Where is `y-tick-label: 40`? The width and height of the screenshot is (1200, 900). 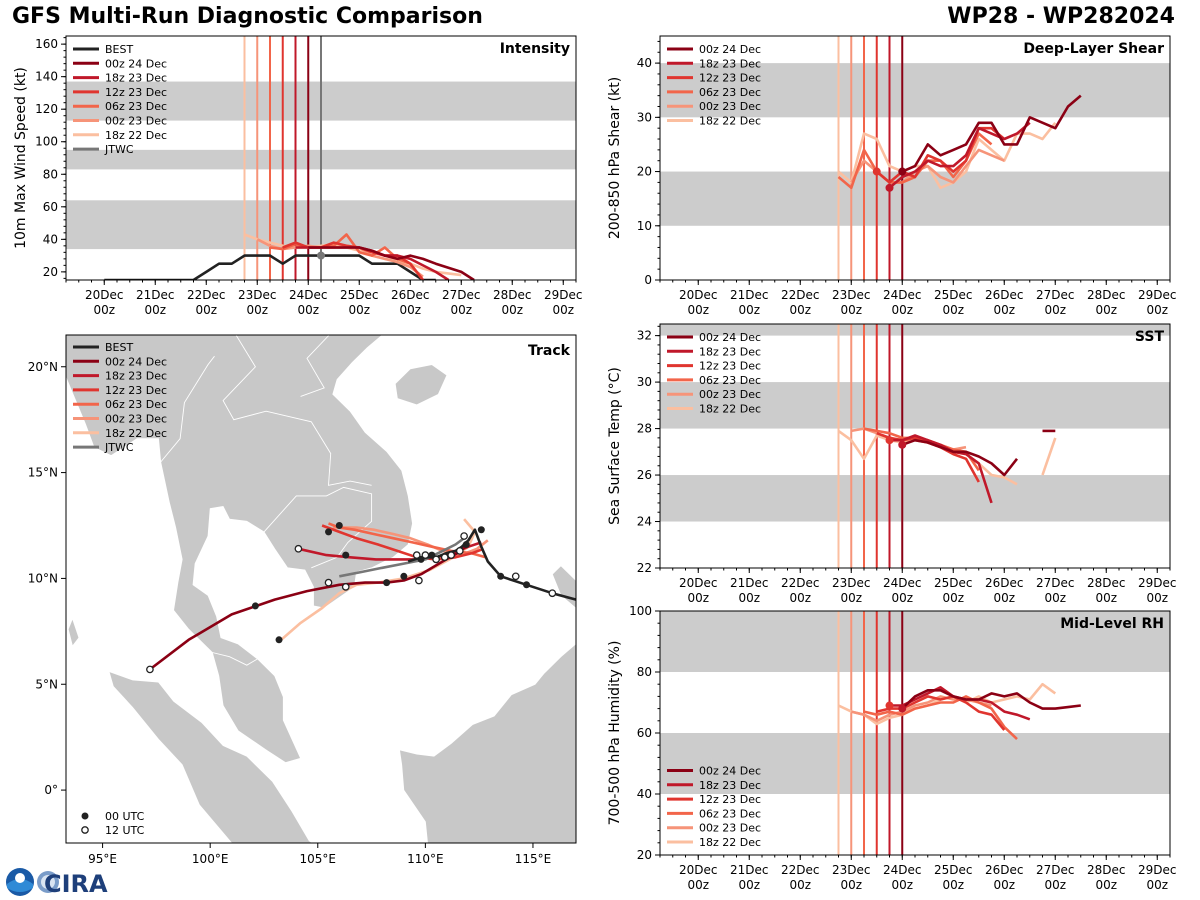 y-tick-label: 40 is located at coordinates (50, 239).